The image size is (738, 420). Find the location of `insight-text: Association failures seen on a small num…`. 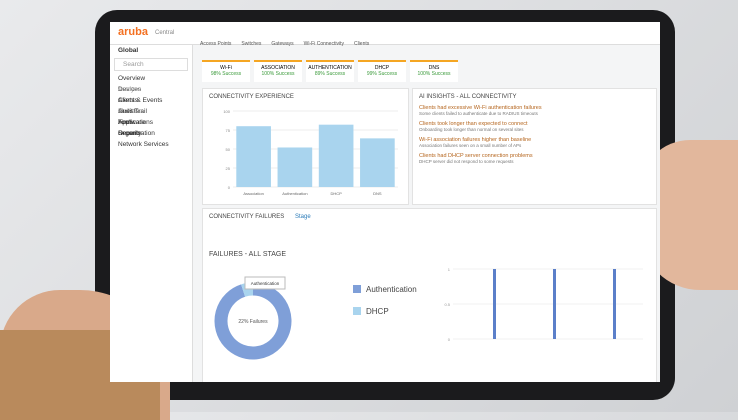

insight-text: Association failures seen on a small num… is located at coordinates (470, 145).